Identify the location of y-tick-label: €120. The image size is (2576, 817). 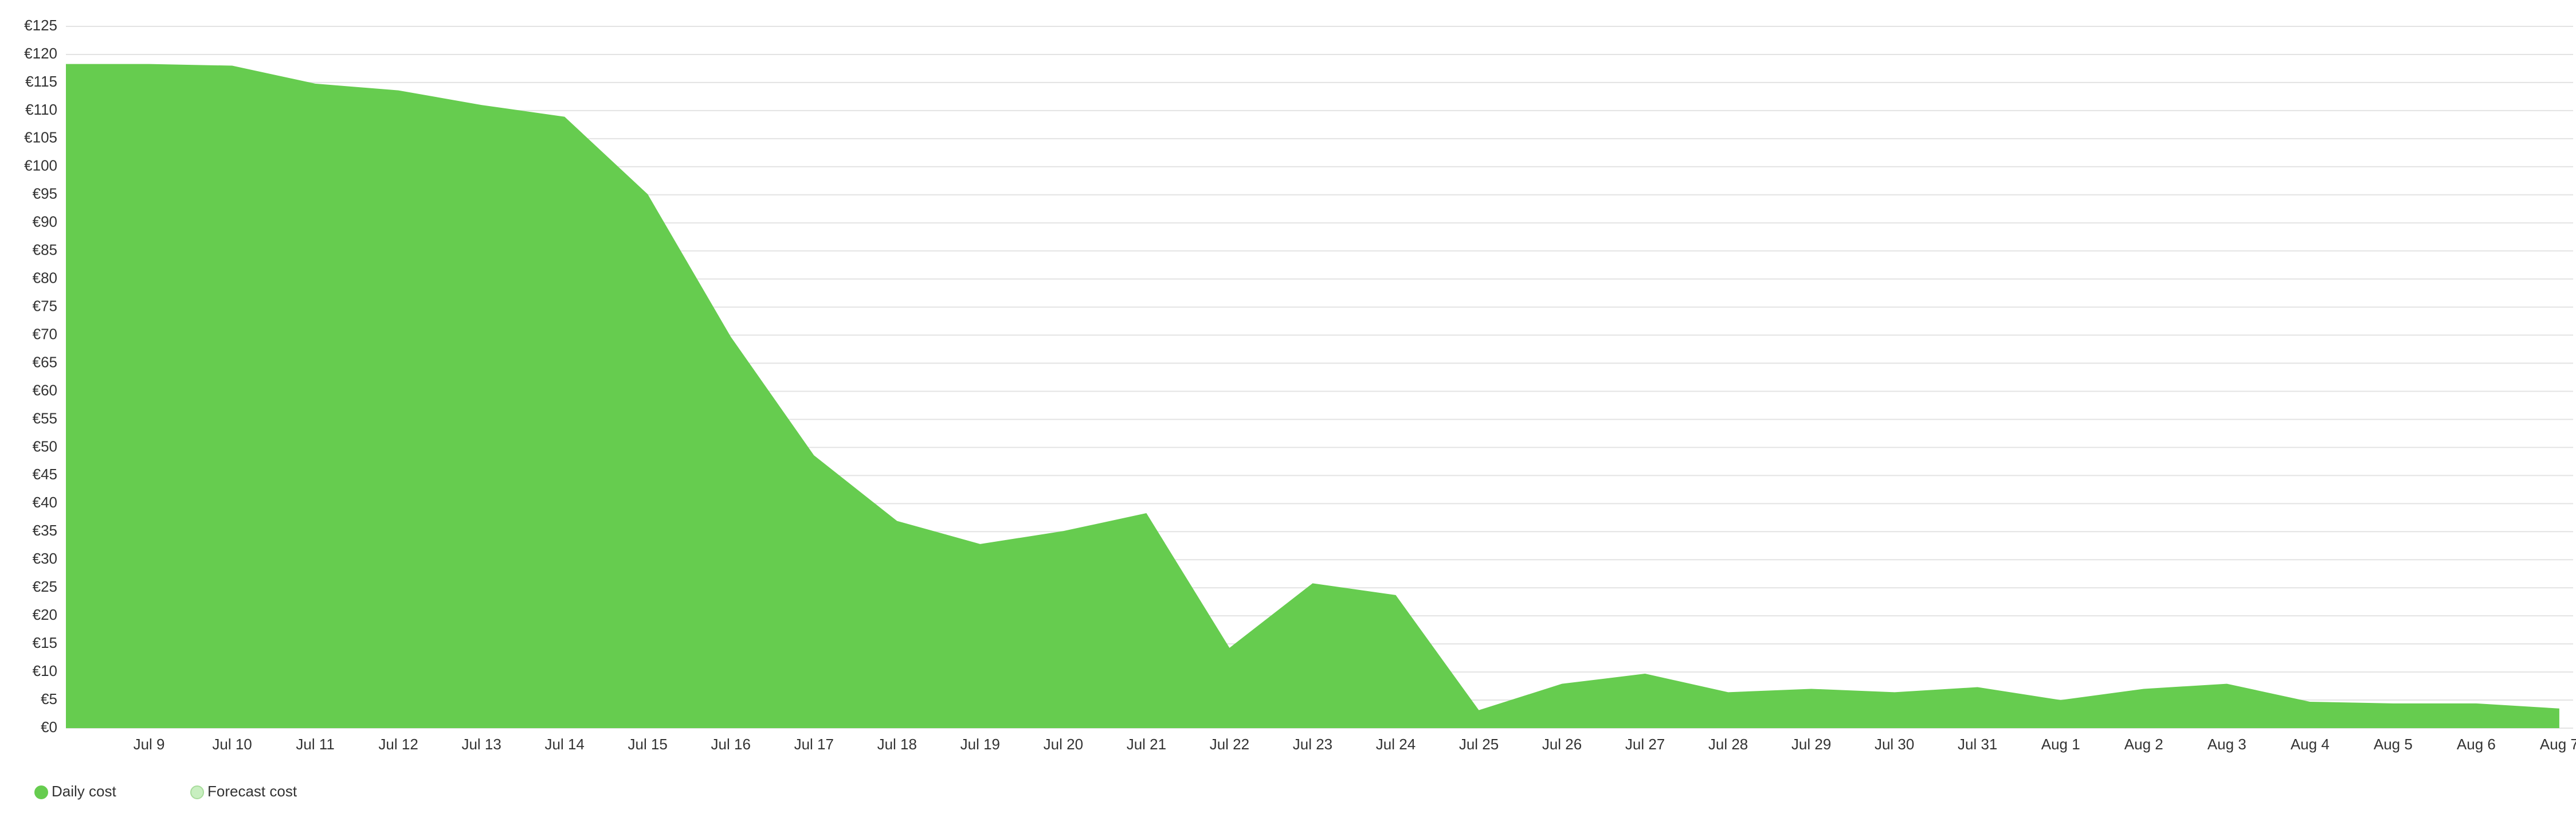
(40, 53).